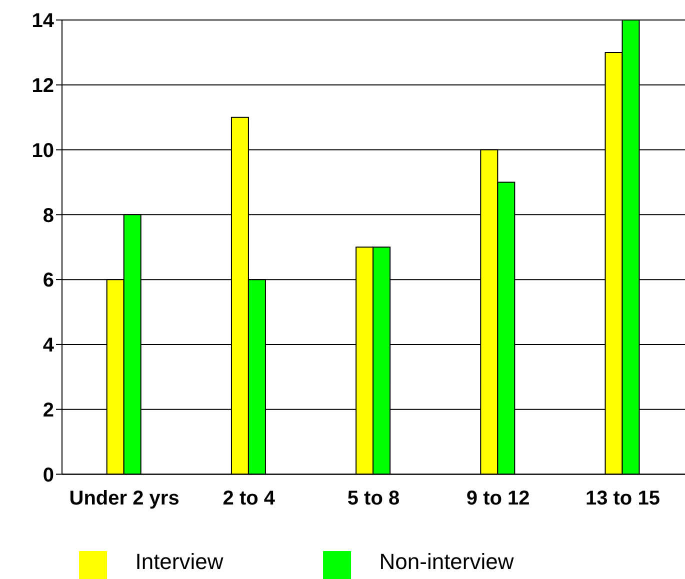 This screenshot has width=685, height=579. Describe the element at coordinates (48, 345) in the screenshot. I see `y-tick-label: 4` at that location.